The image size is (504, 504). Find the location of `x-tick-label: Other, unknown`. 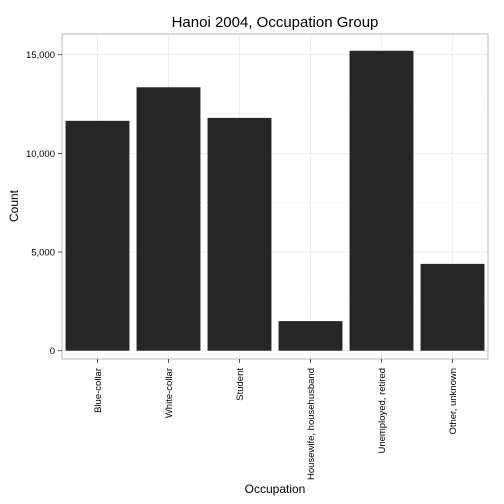

x-tick-label: Other, unknown is located at coordinates (453, 401).